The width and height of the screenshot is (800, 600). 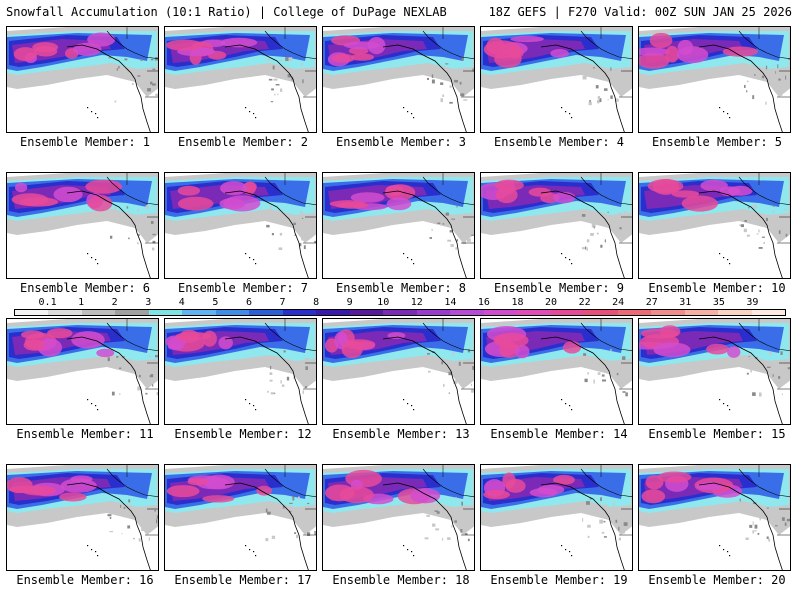 What do you see at coordinates (559, 288) in the screenshot?
I see `ensemble-member-label: Ensemble Member: 9` at bounding box center [559, 288].